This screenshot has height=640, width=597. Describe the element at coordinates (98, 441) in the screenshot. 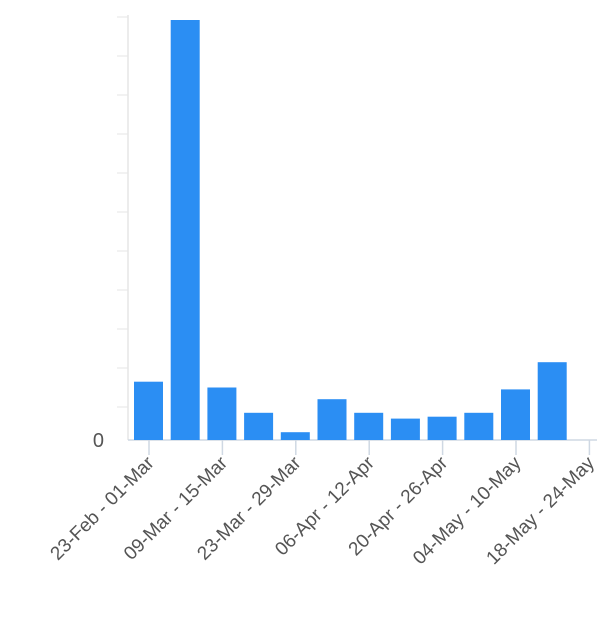

I see `y-tick-label-0: 0` at that location.